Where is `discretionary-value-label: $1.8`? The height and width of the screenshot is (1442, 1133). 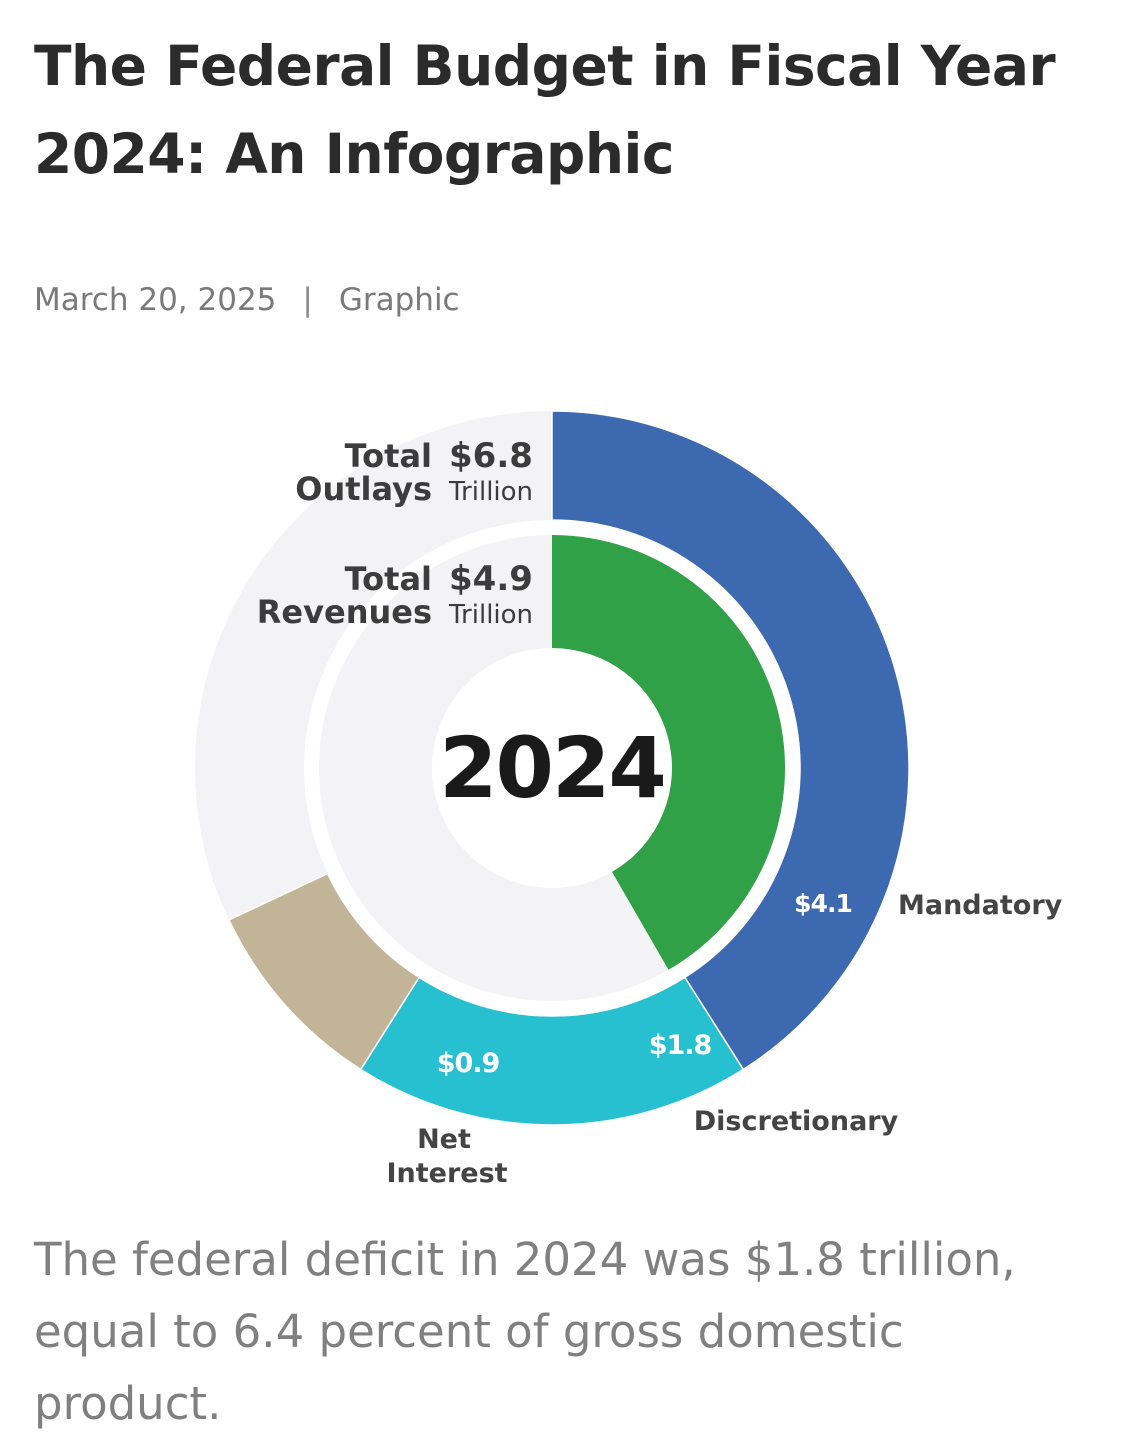 discretionary-value-label: $1.8 is located at coordinates (680, 1045).